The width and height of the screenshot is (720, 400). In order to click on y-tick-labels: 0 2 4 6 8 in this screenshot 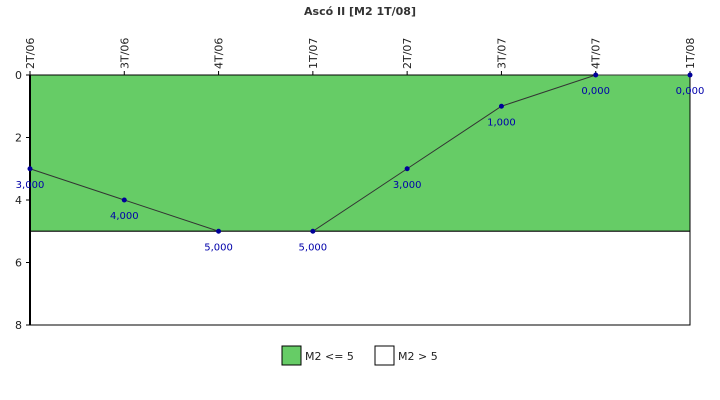, I will do `click(18, 200)`.